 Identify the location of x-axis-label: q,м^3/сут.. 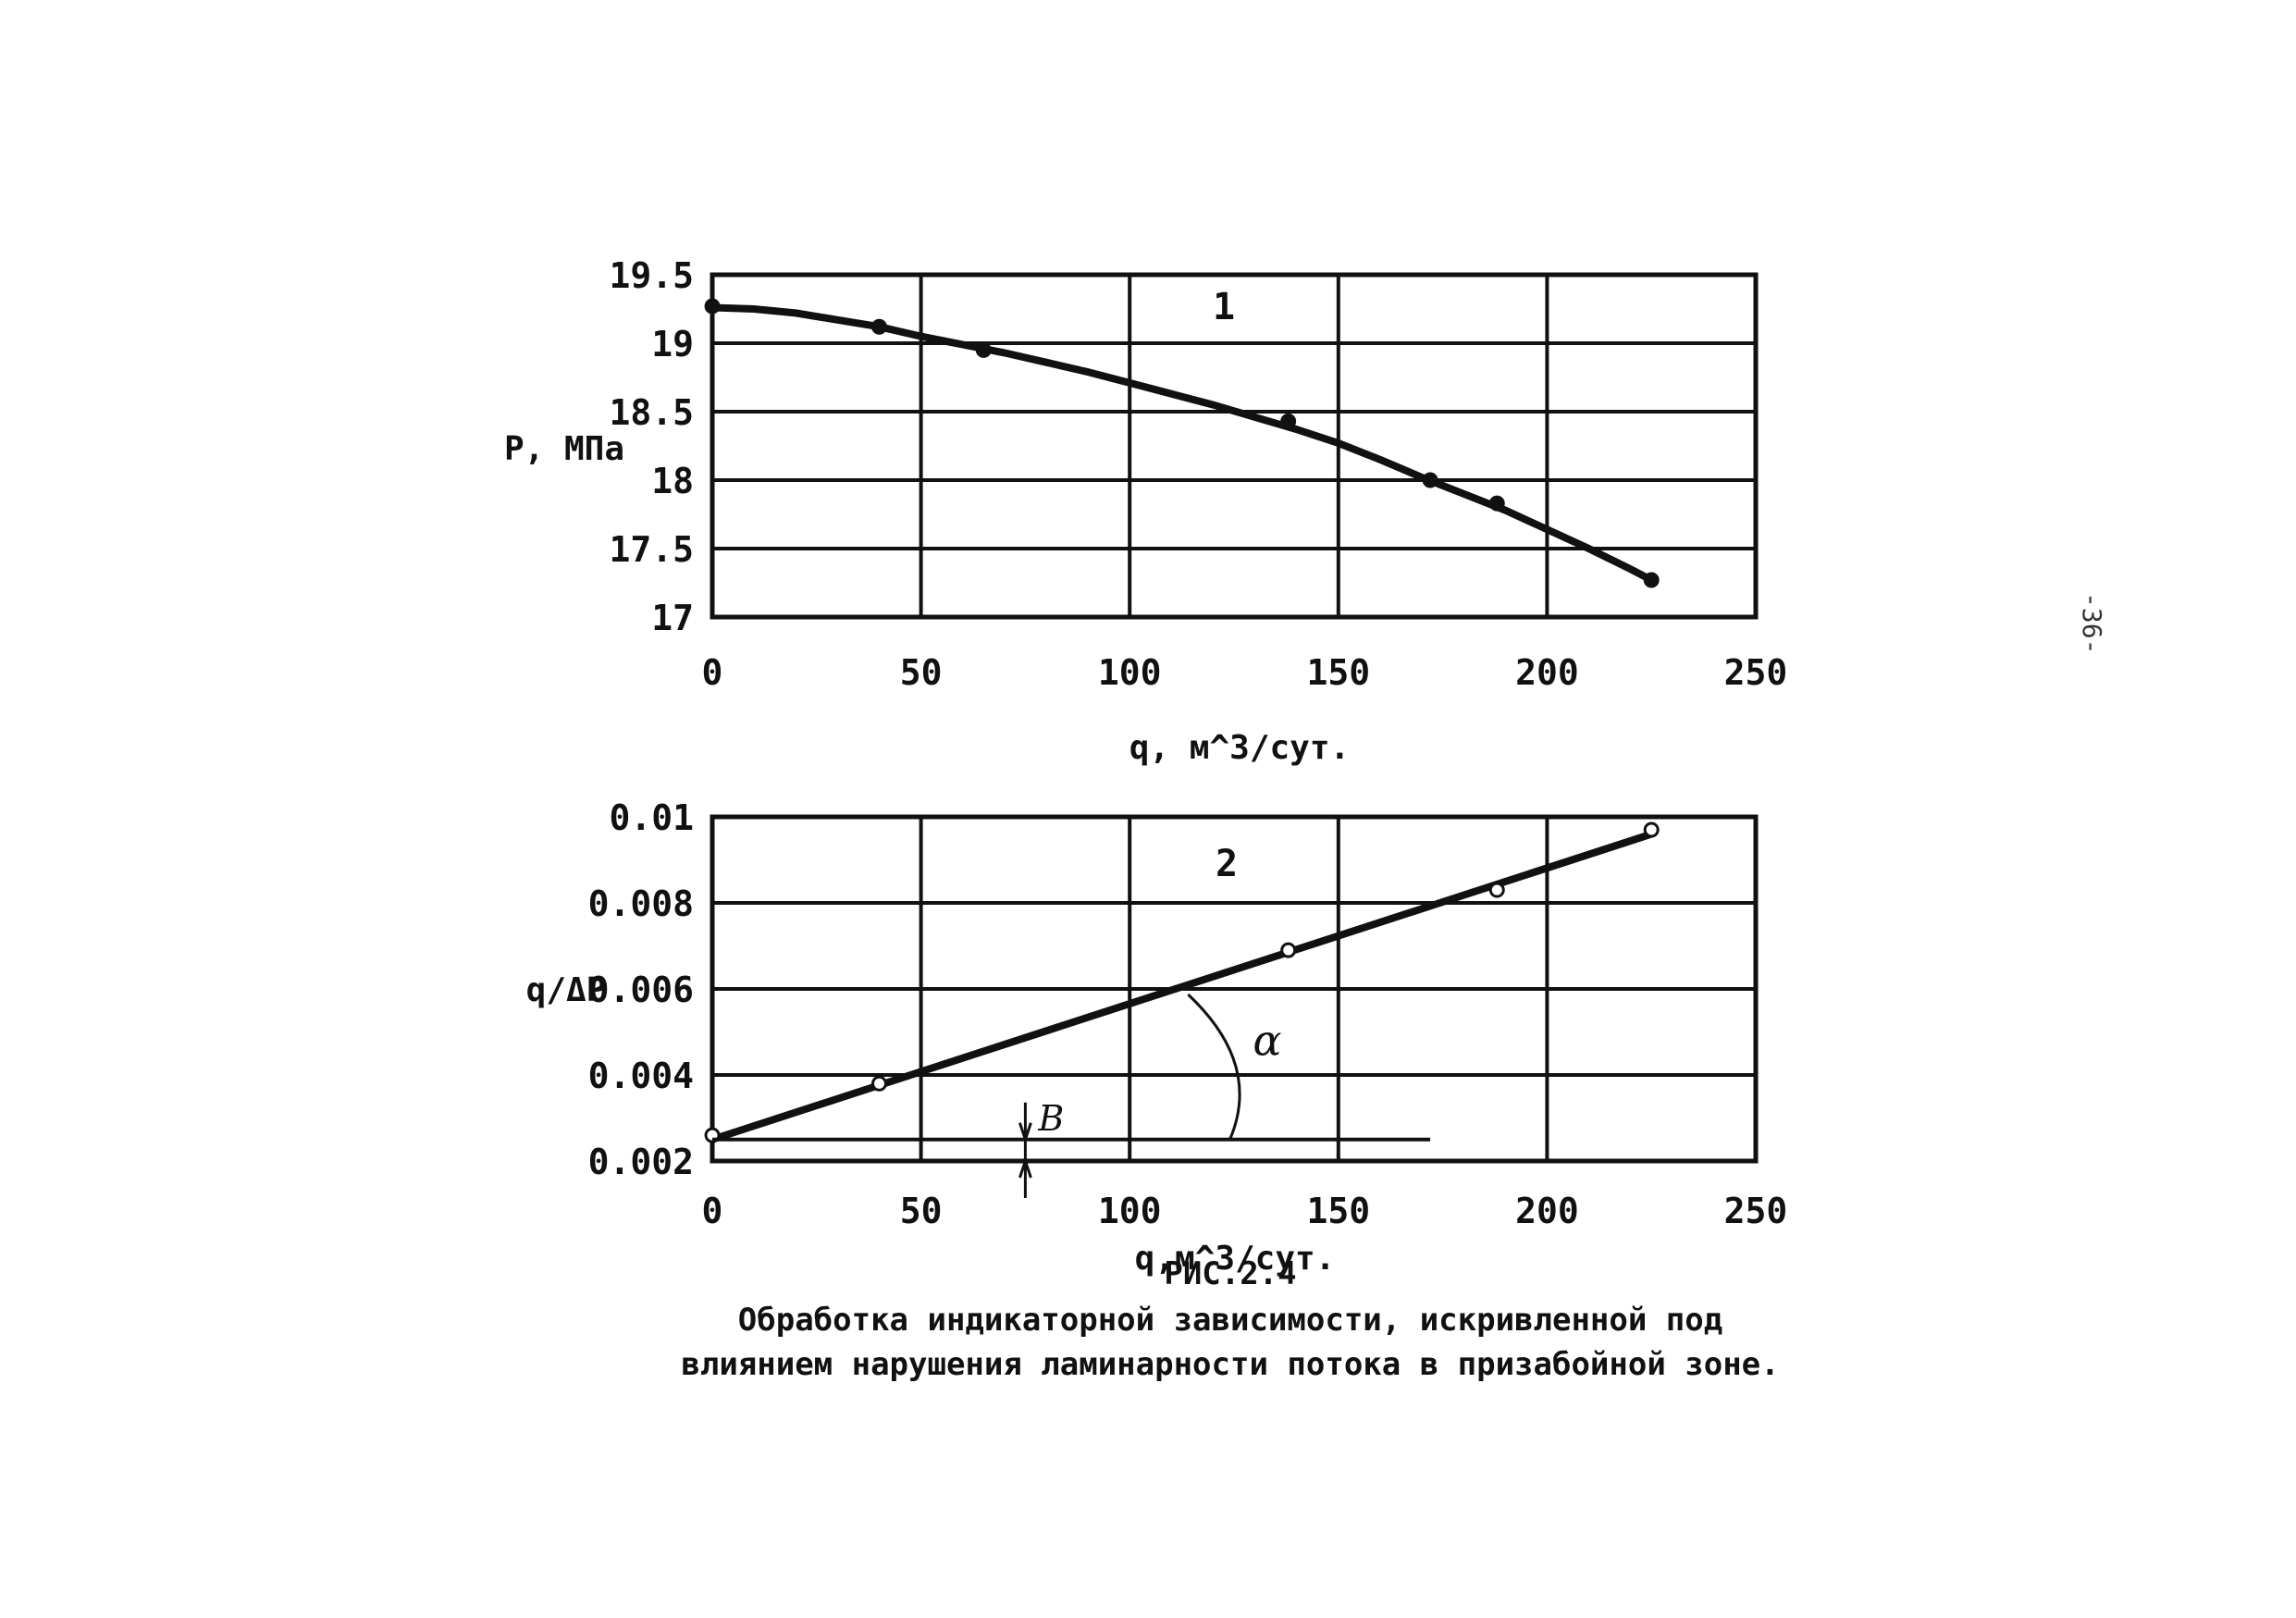
(1235, 1259).